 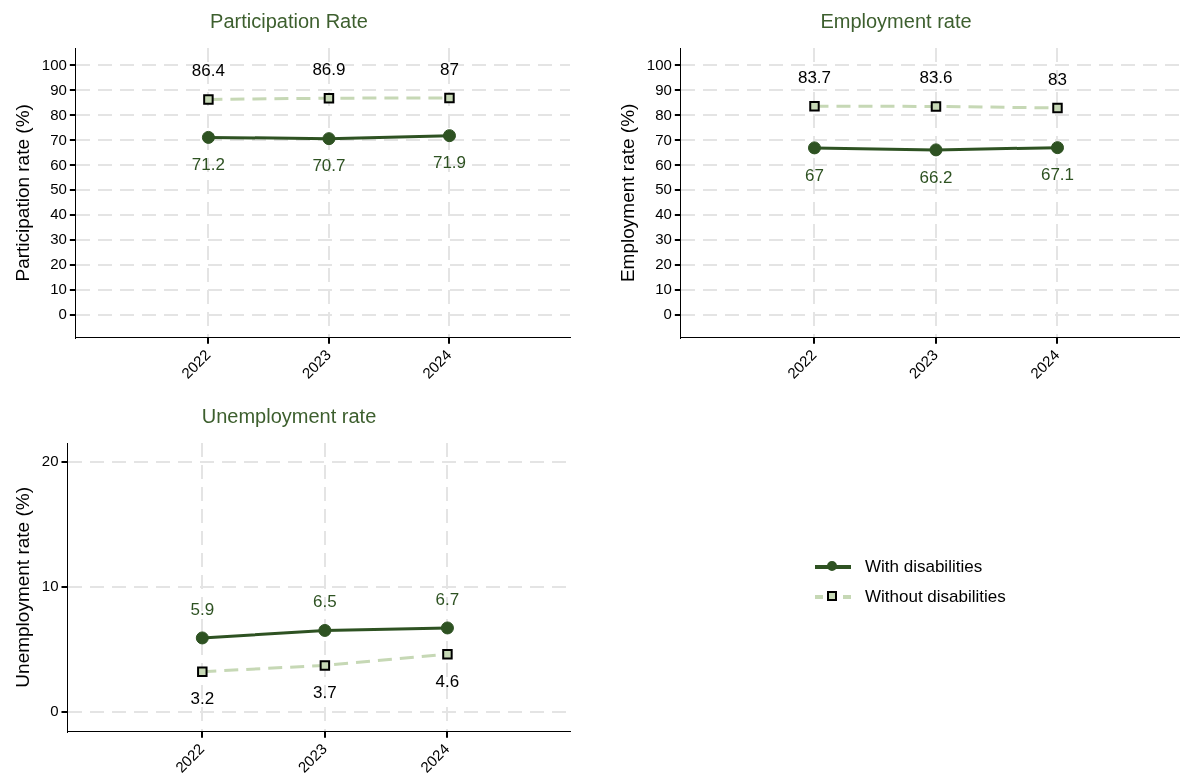 I want to click on data-label: 71.2, so click(x=208, y=165).